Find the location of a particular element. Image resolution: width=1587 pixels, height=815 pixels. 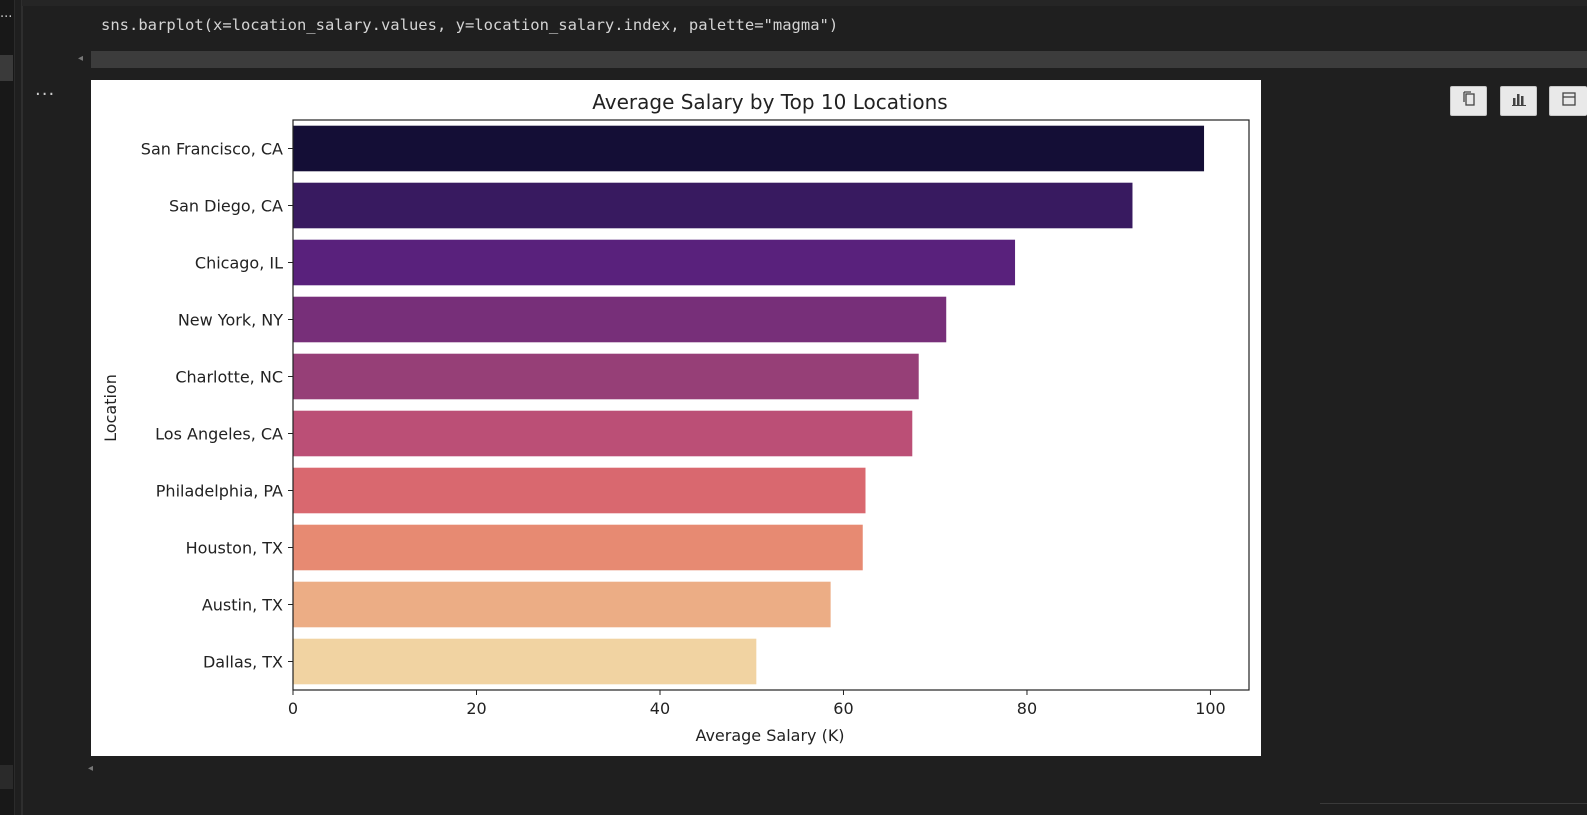

y-tick-label: Charlotte, NC is located at coordinates (229, 377).